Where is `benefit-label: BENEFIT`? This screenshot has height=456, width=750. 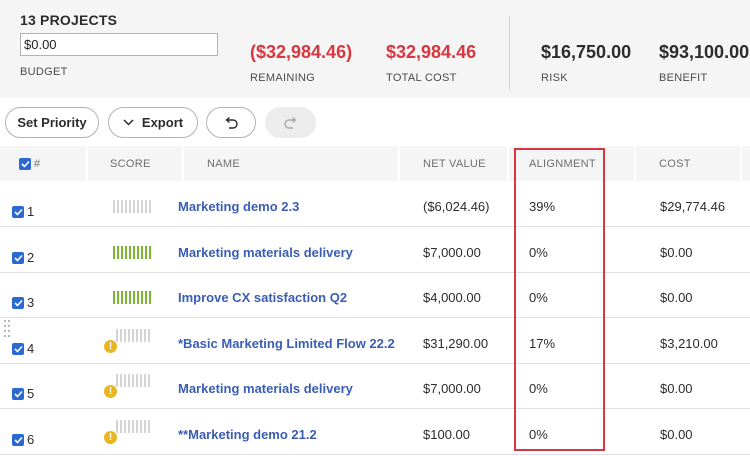
benefit-label: BENEFIT is located at coordinates (683, 78).